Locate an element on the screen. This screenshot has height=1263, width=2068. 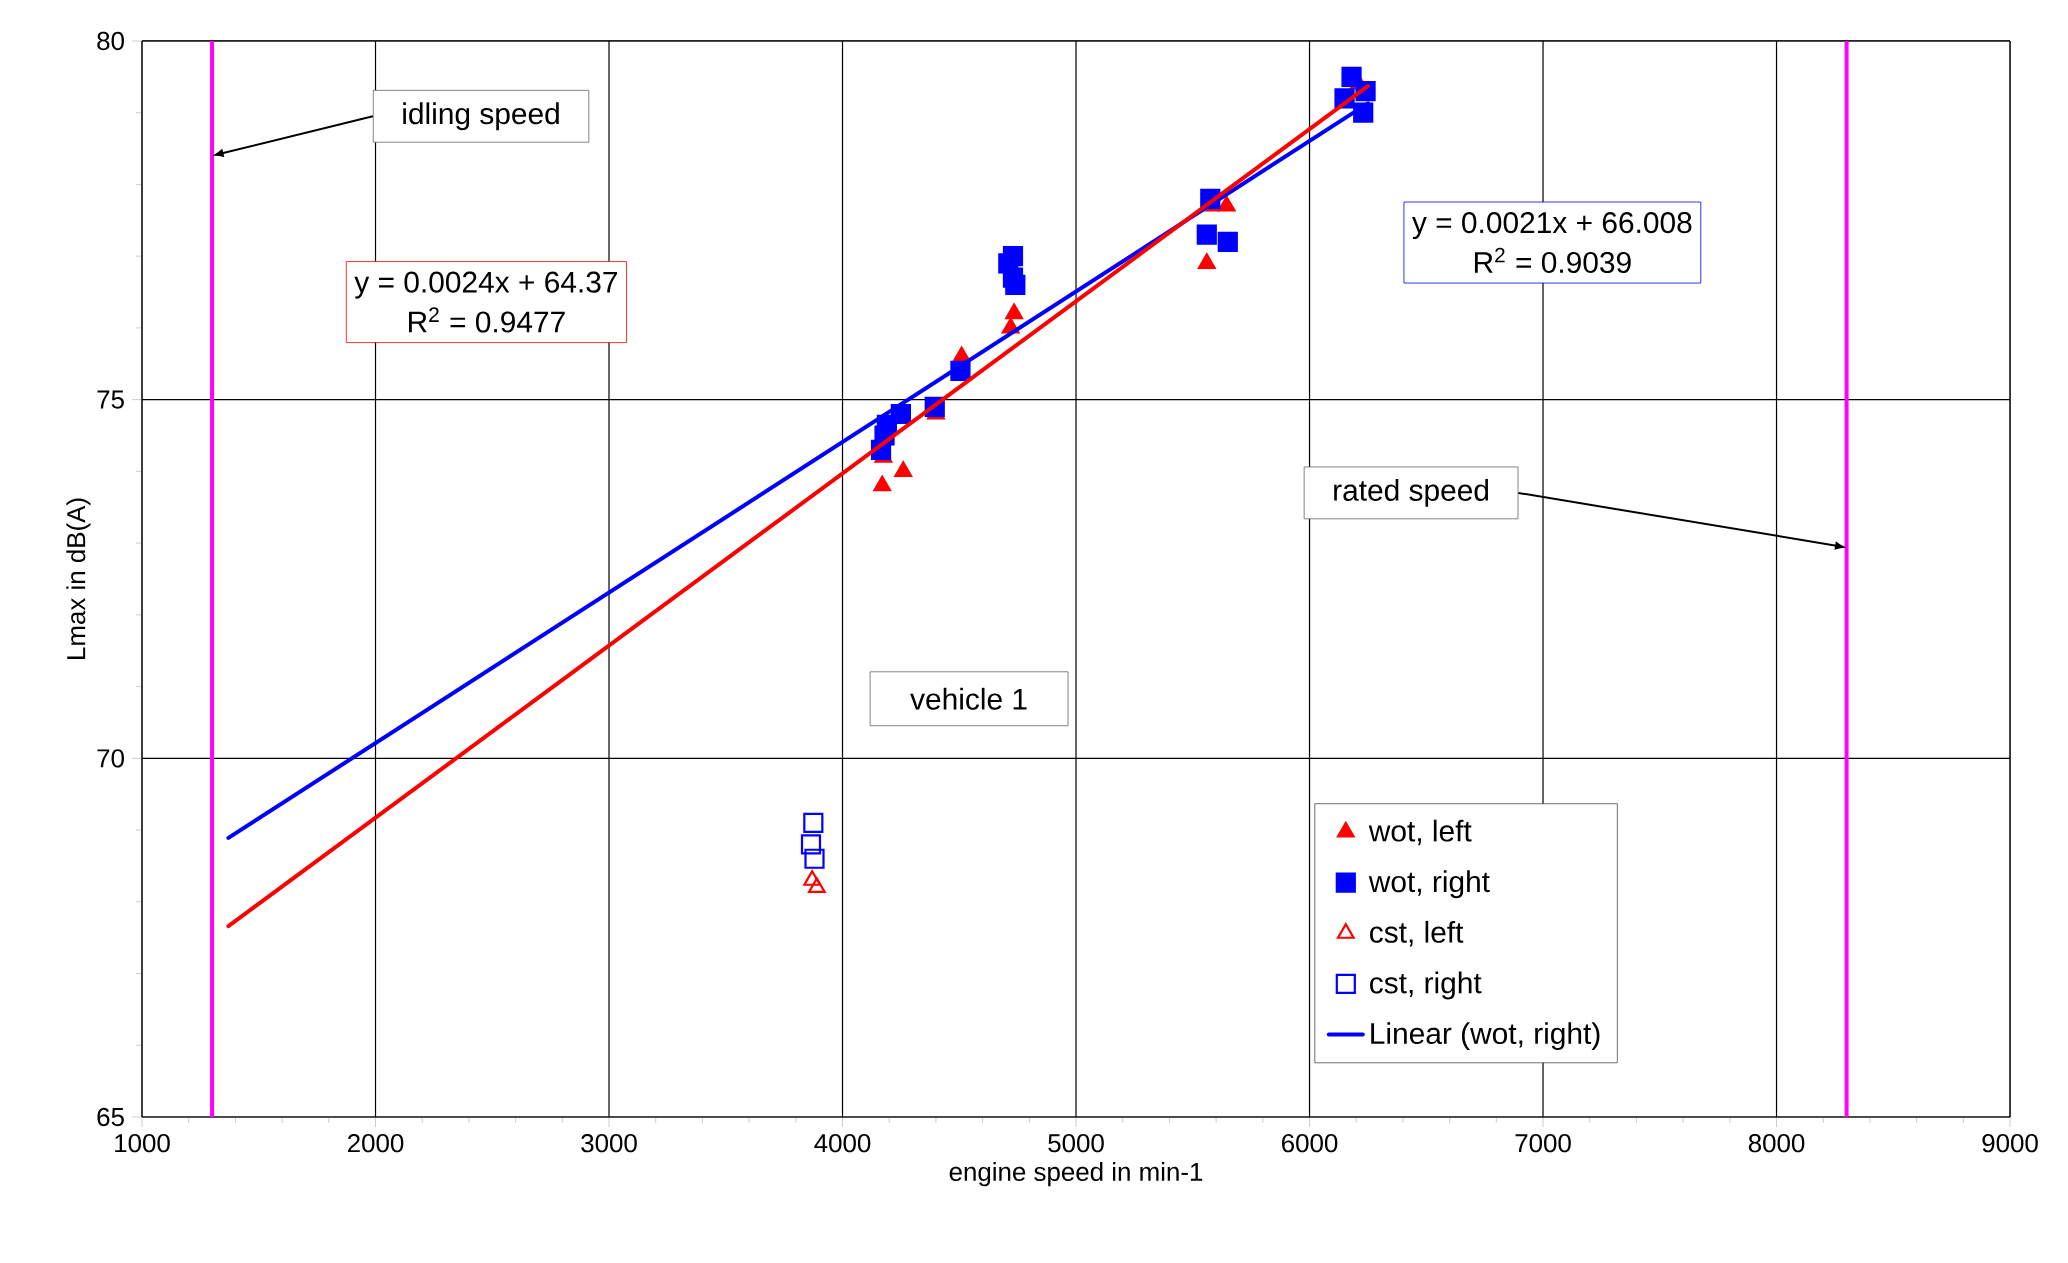
x-axis-title: engine speed in min-1 is located at coordinates (1076, 1174).